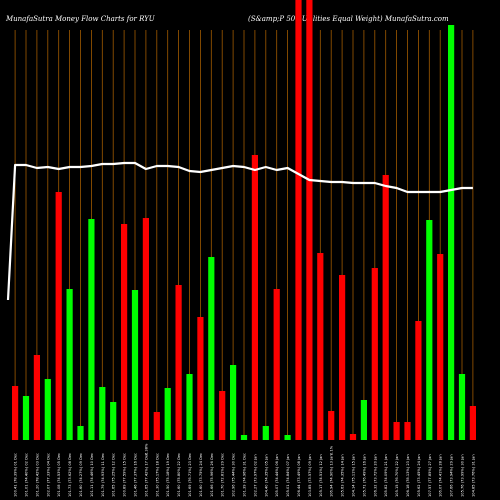 This screenshot has height=500, width=500. I want to click on x-tick-label: 105.71 (76.49%) 16 Jan, so click(364, 475).